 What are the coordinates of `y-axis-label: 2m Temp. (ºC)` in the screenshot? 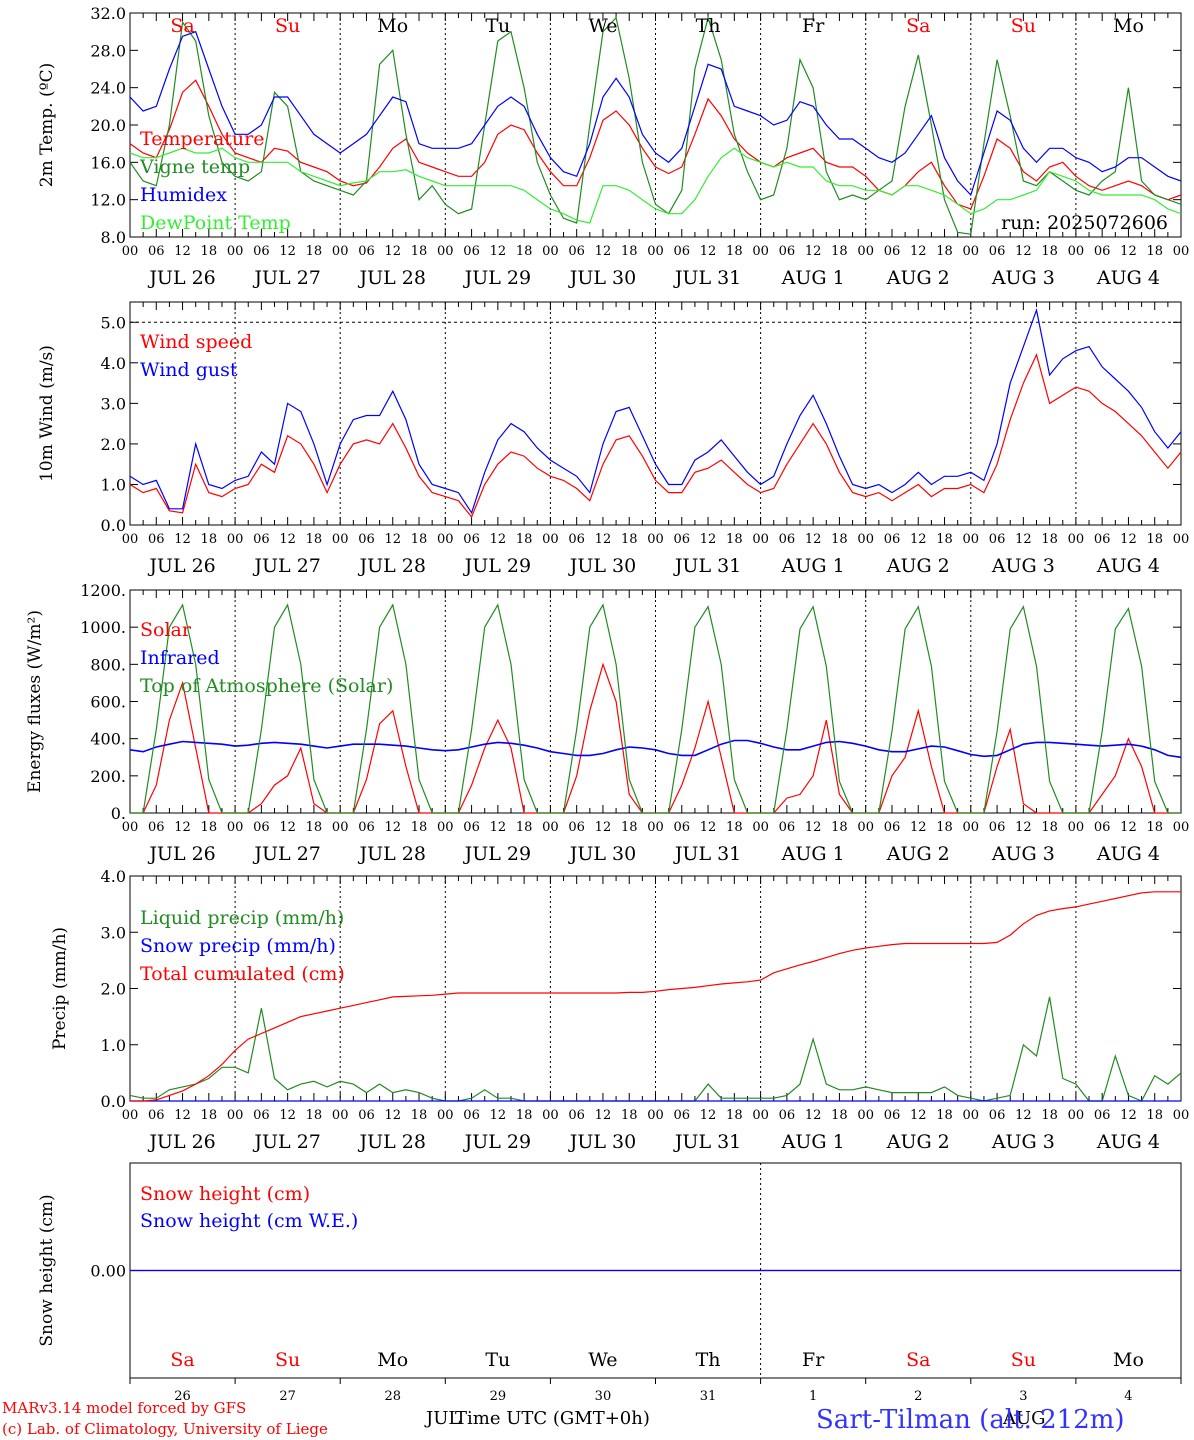 It's located at (47, 125).